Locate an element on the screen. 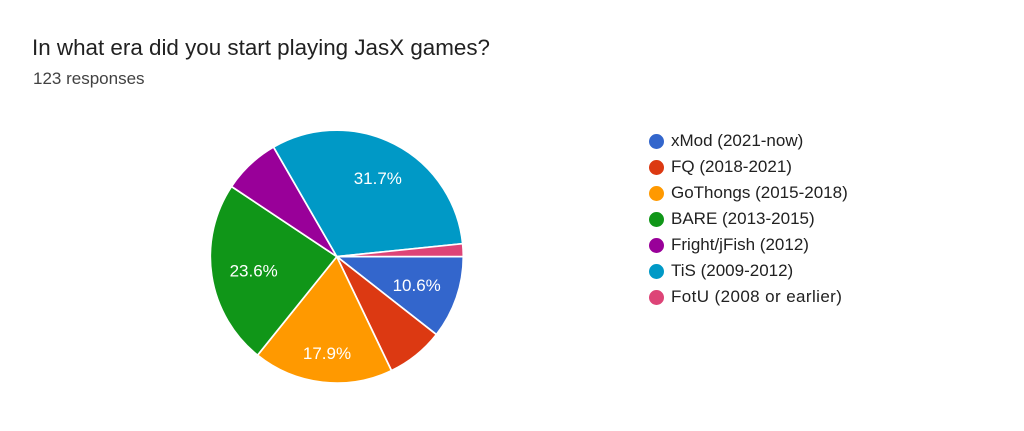 This screenshot has width=1024, height=431. svg-text: 10.6% is located at coordinates (417, 285).